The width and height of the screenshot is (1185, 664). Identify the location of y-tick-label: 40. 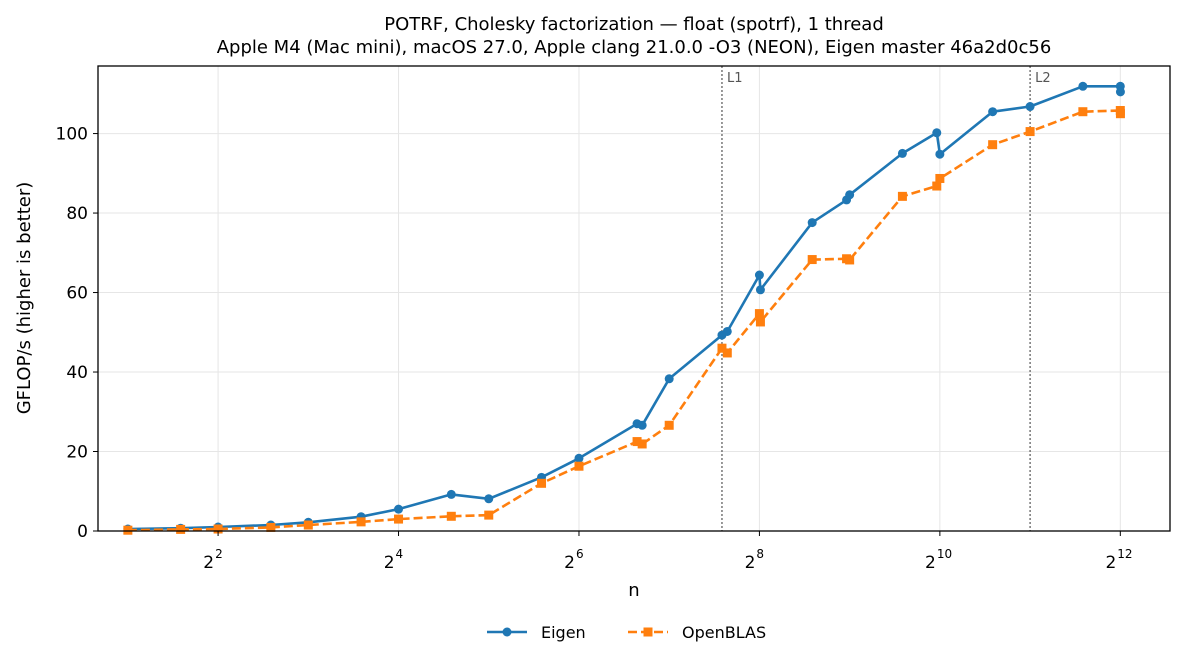
(77, 373).